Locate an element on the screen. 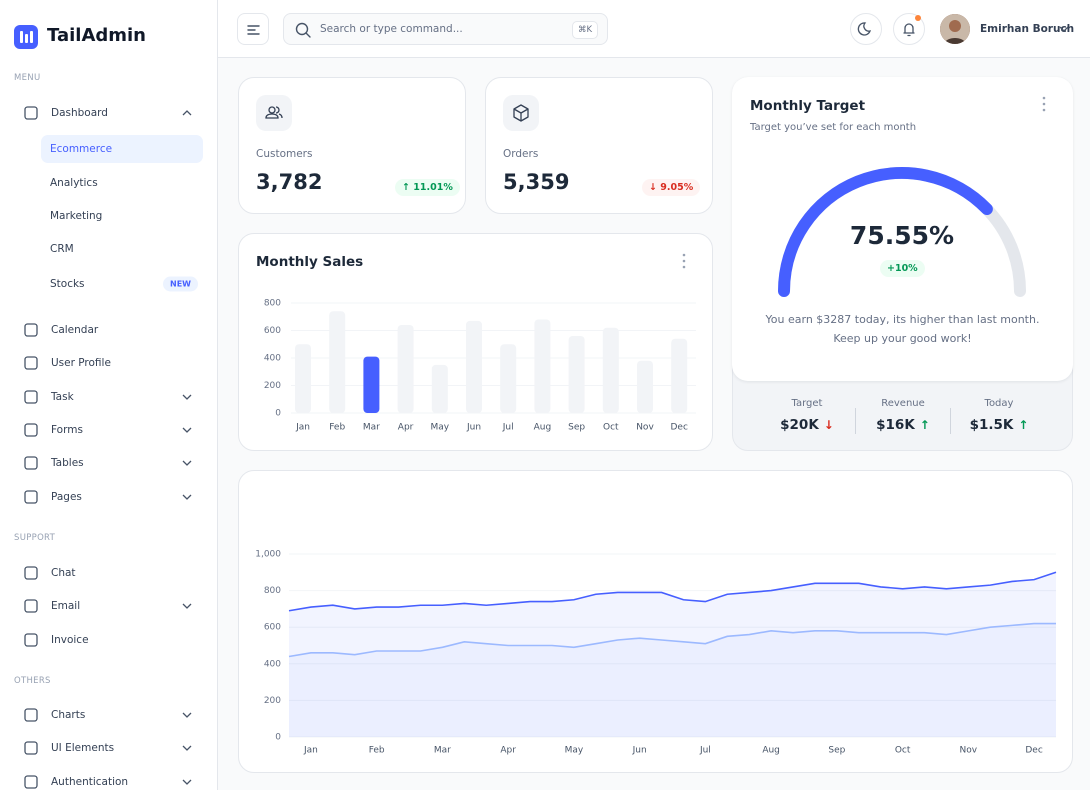 This screenshot has width=1090, height=790. search-box: Search or type command... ⌘K is located at coordinates (445, 29).